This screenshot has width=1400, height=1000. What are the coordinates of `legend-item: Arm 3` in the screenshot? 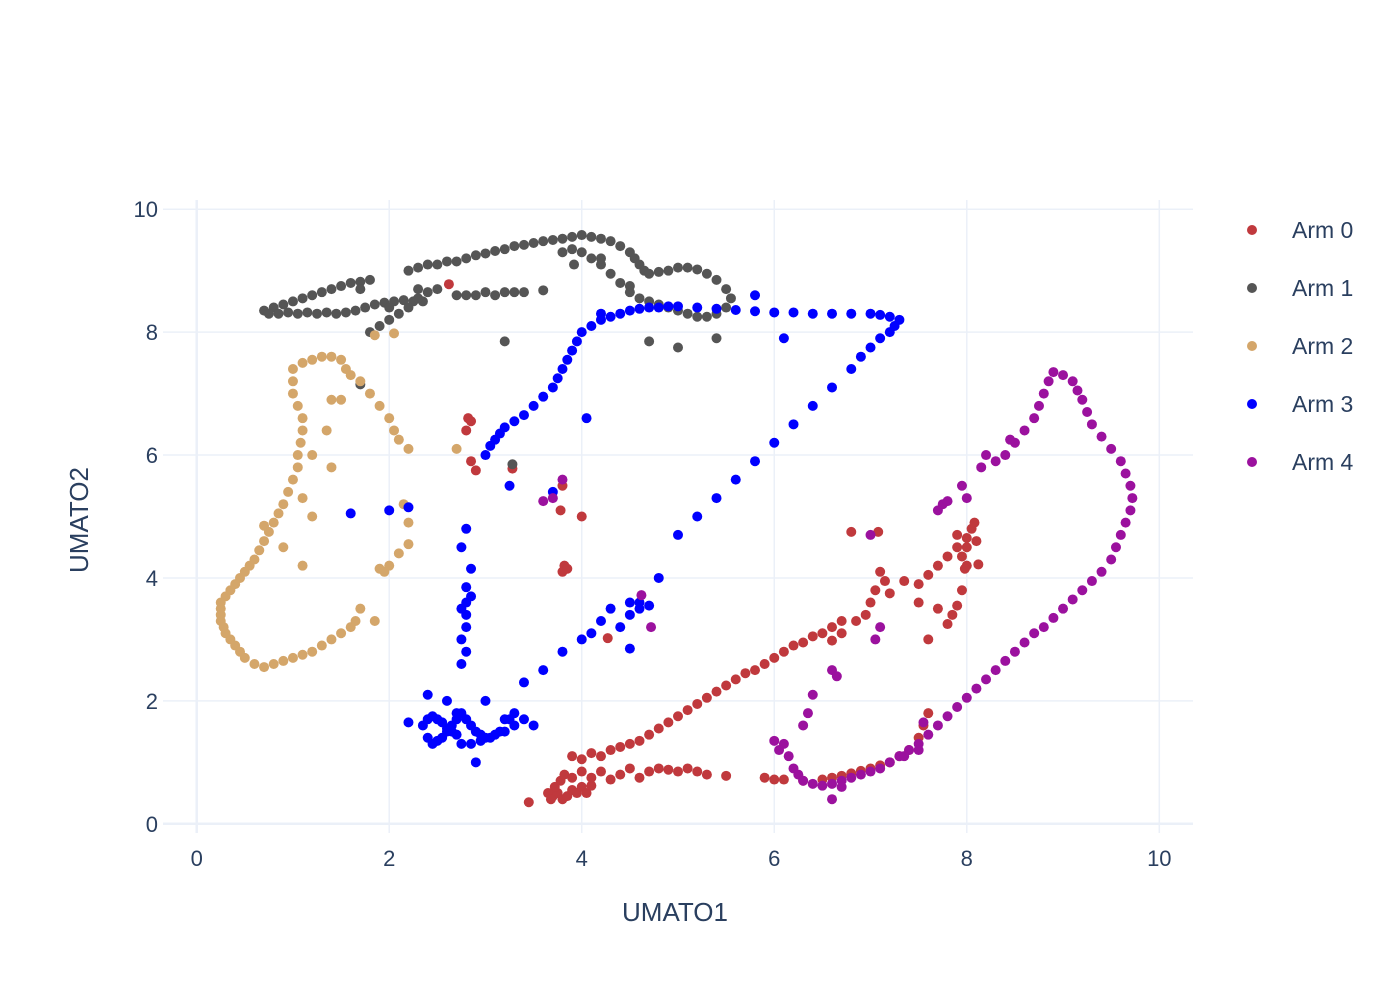 It's located at (1300, 404).